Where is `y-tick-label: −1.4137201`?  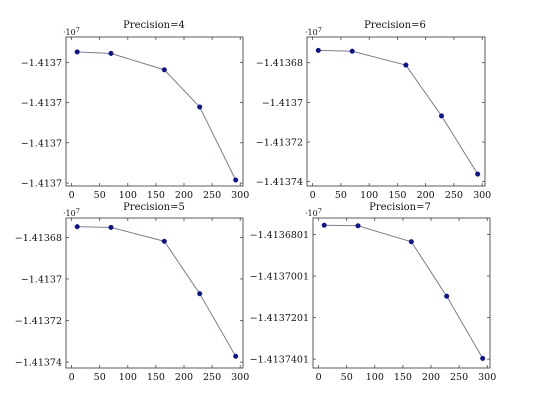
y-tick-label: −1.4137201 is located at coordinates (279, 318).